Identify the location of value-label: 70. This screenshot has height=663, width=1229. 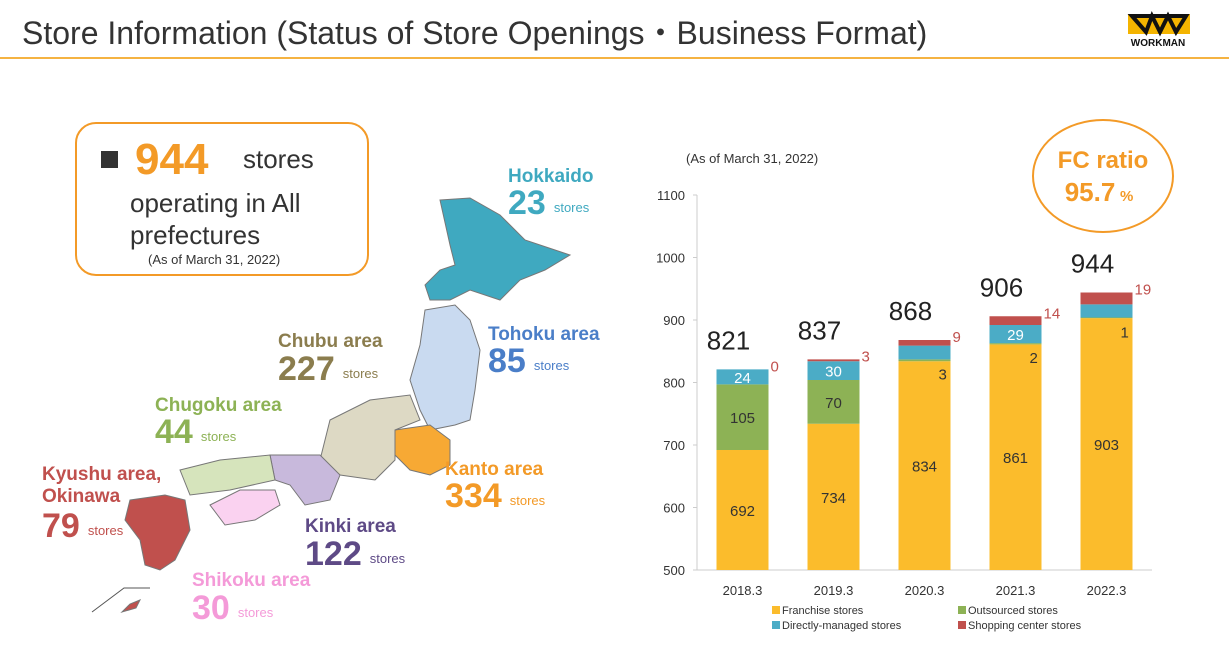
(833, 403).